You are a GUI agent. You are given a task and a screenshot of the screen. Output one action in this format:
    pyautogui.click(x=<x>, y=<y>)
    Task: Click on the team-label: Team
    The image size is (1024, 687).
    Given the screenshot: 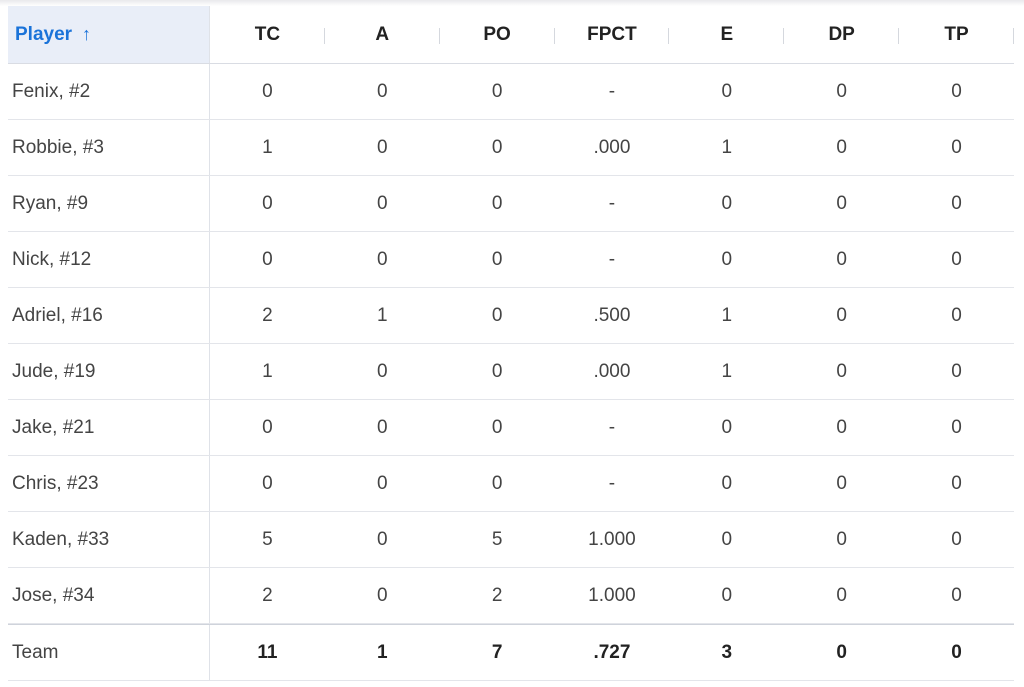 What is the action you would take?
    pyautogui.click(x=109, y=652)
    